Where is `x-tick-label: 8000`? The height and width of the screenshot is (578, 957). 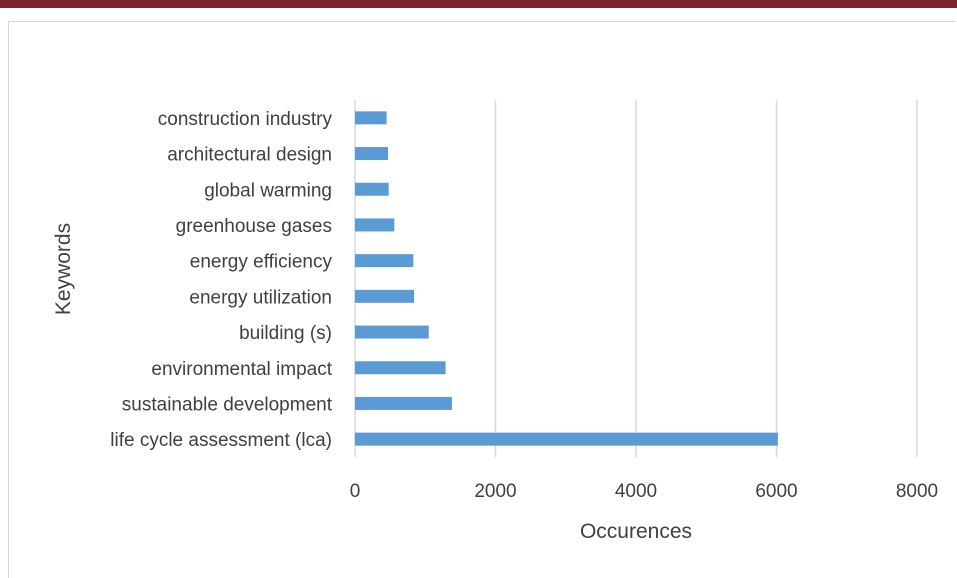 x-tick-label: 8000 is located at coordinates (917, 491).